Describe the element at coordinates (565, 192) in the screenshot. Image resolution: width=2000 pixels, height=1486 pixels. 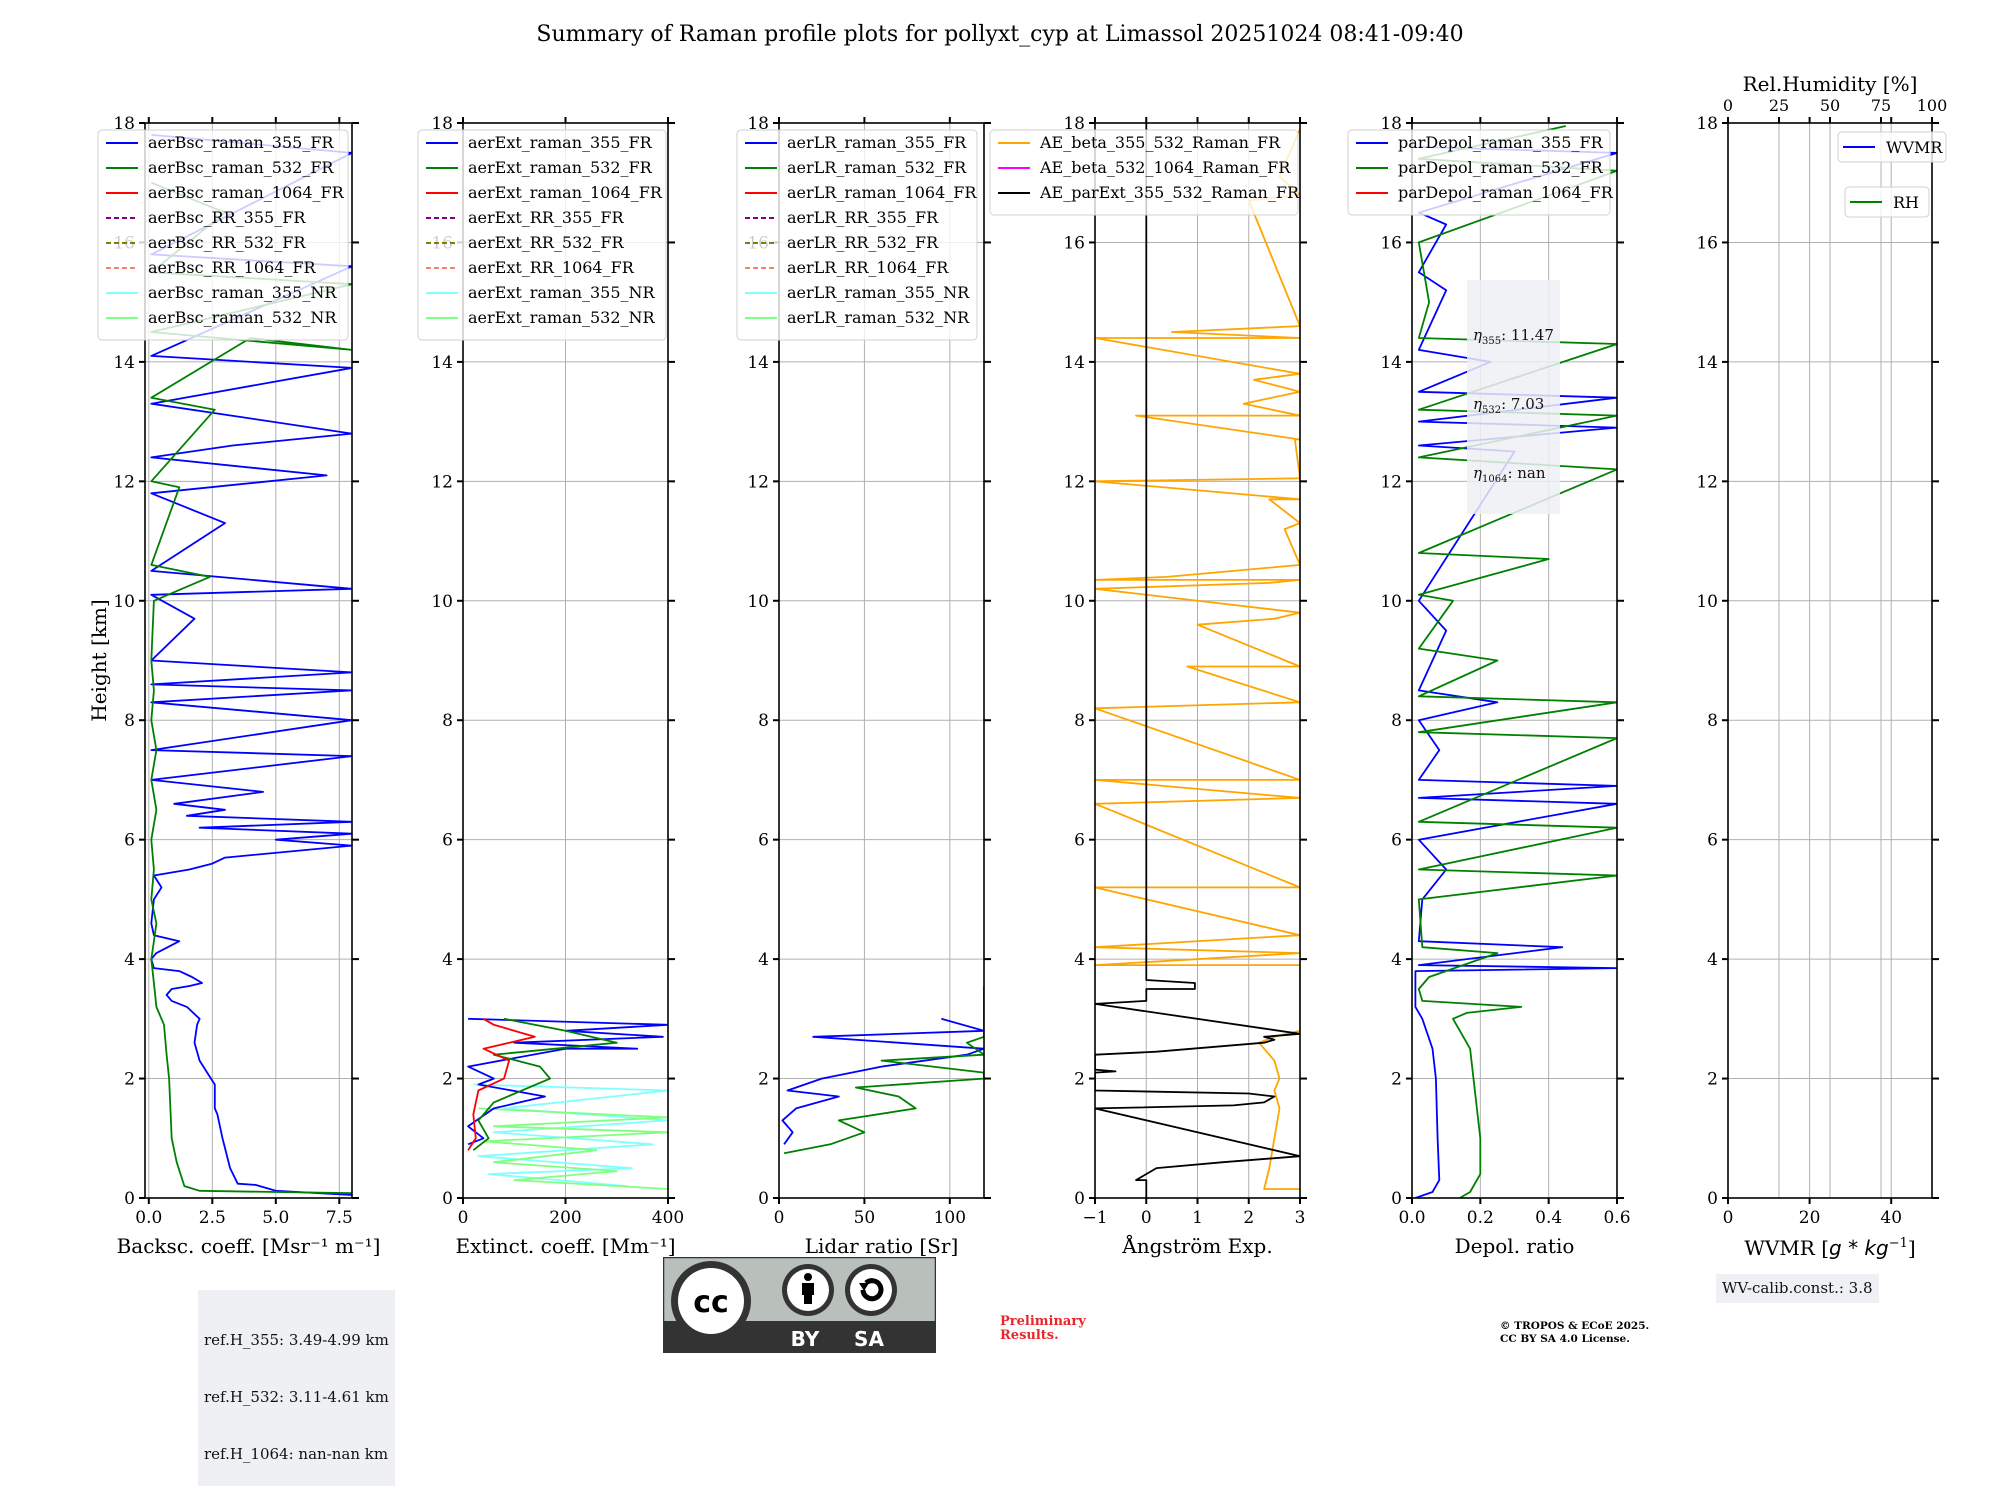
I see `legend-label: aerExt_raman_1064_FR` at that location.